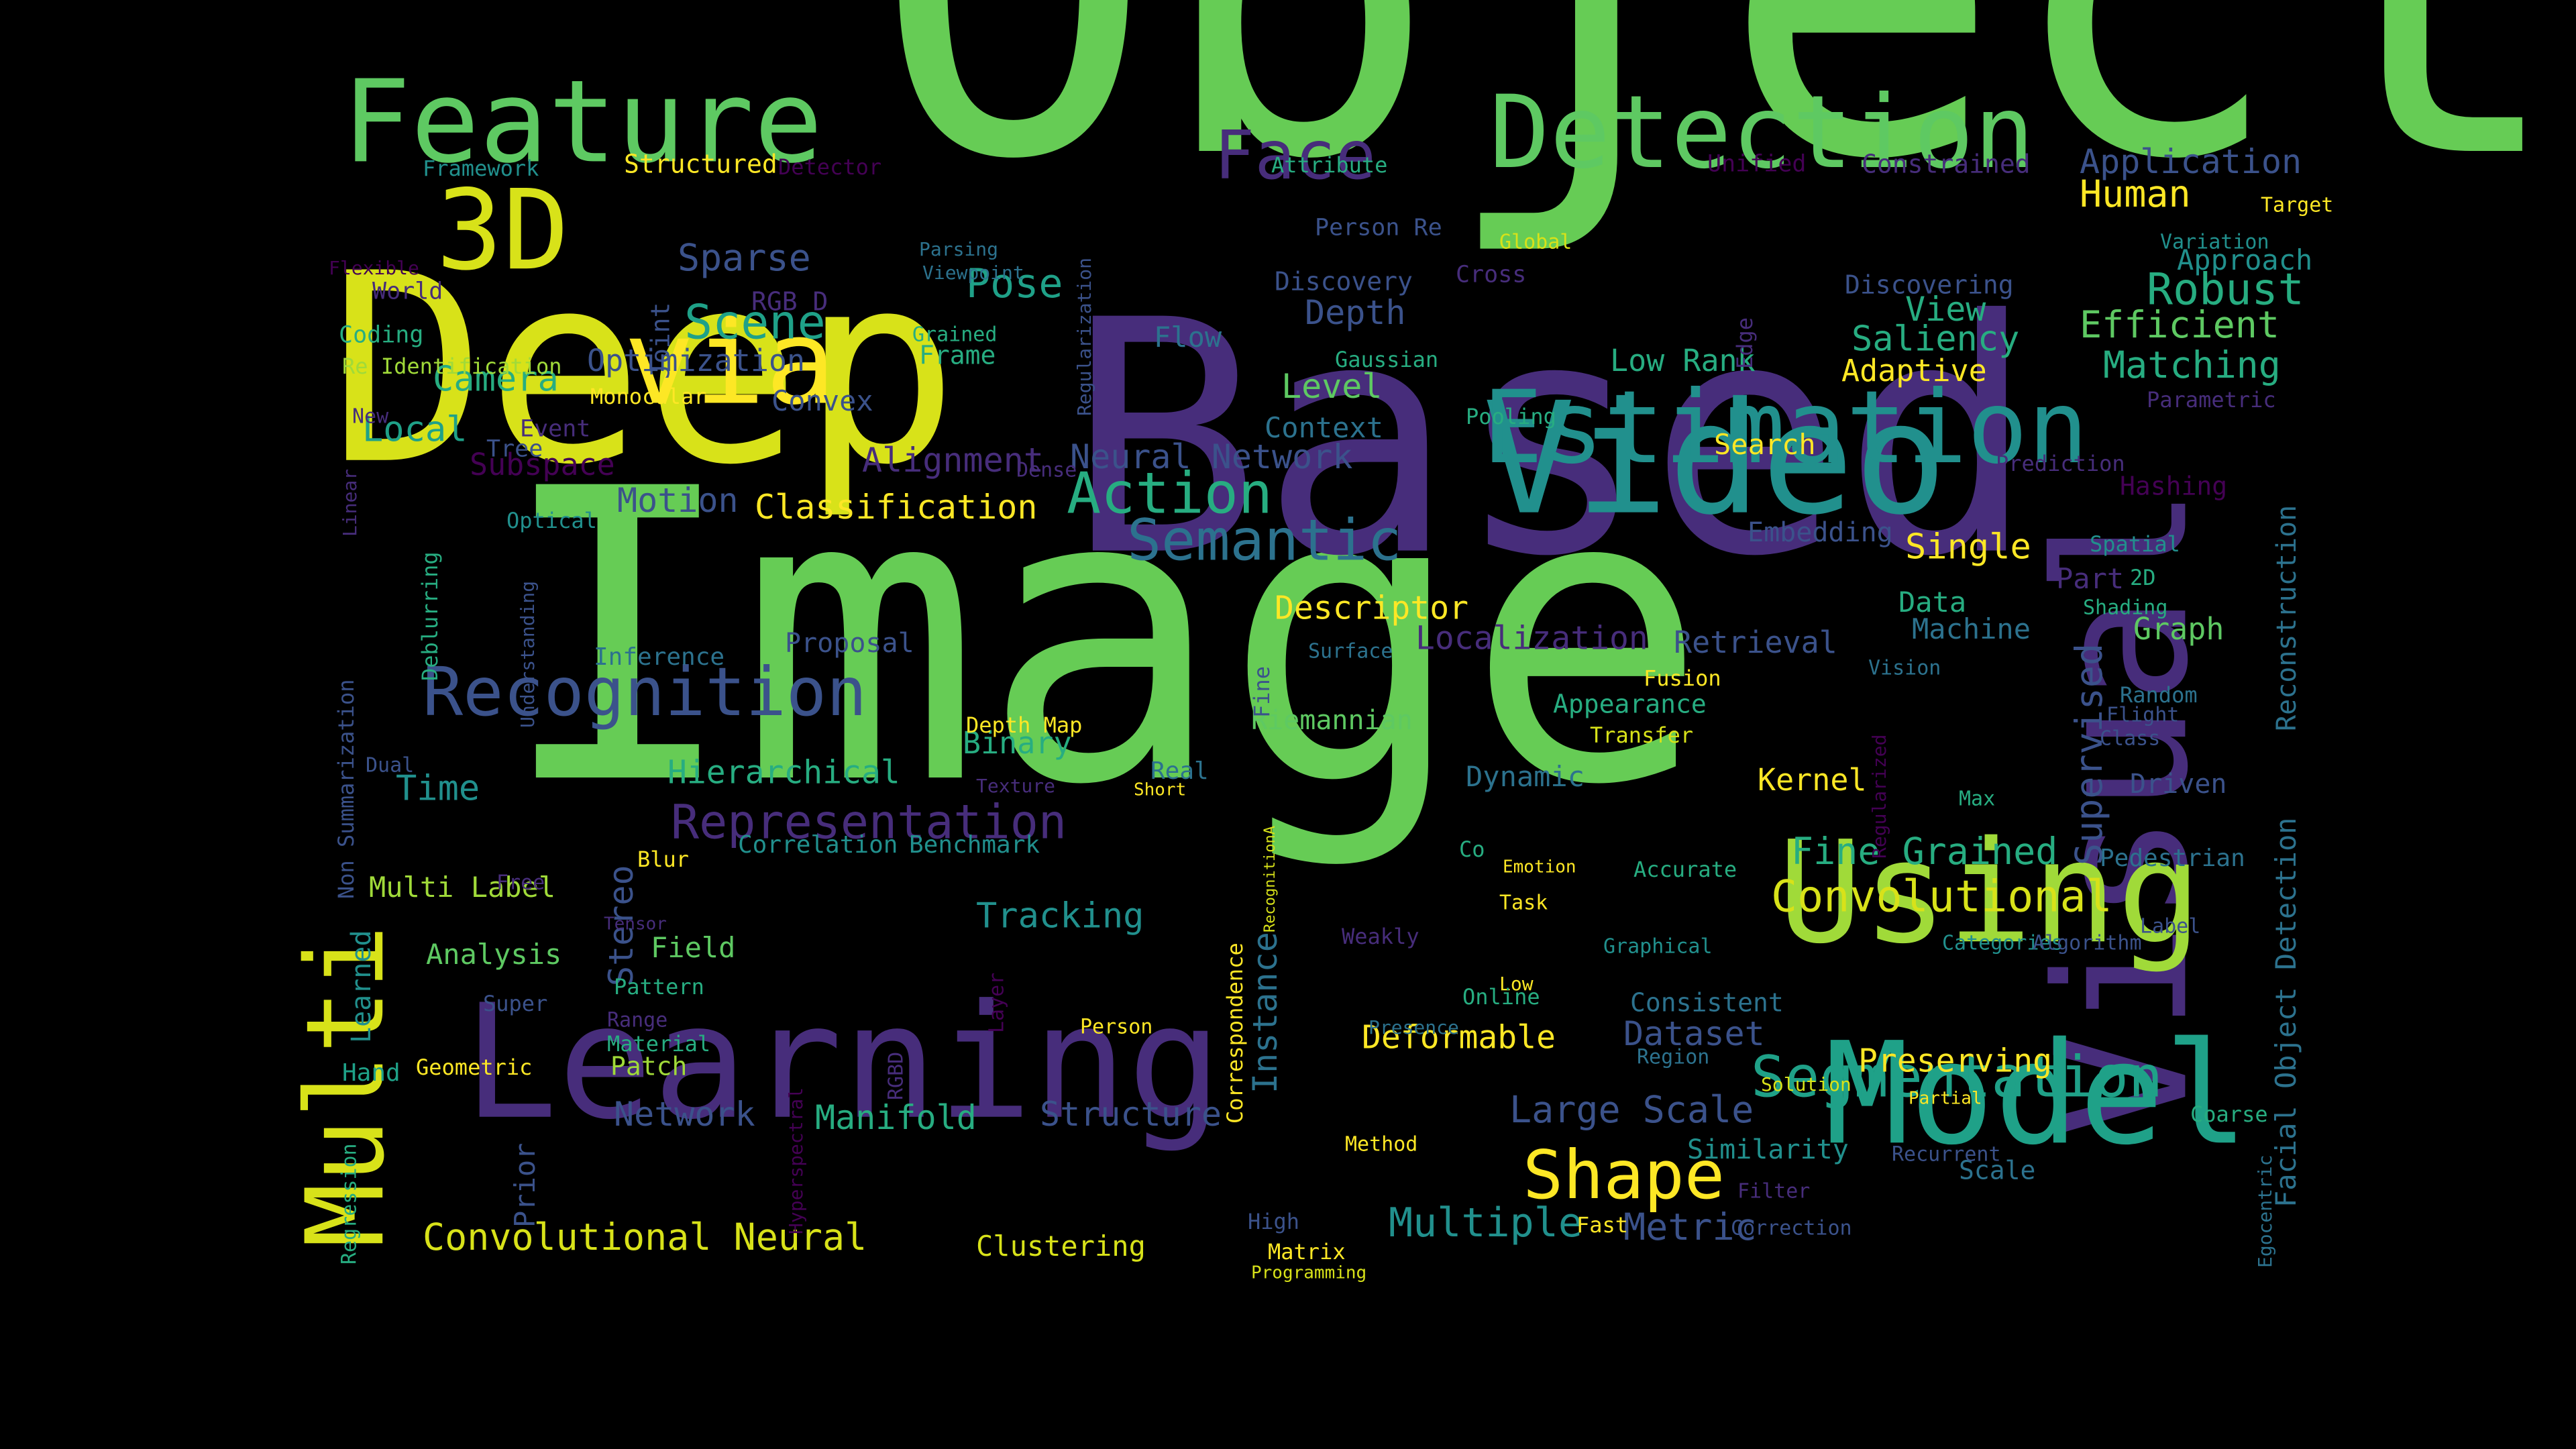 The width and height of the screenshot is (2576, 1449). Describe the element at coordinates (1786, 428) in the screenshot. I see `word-estimation: Estimation` at that location.